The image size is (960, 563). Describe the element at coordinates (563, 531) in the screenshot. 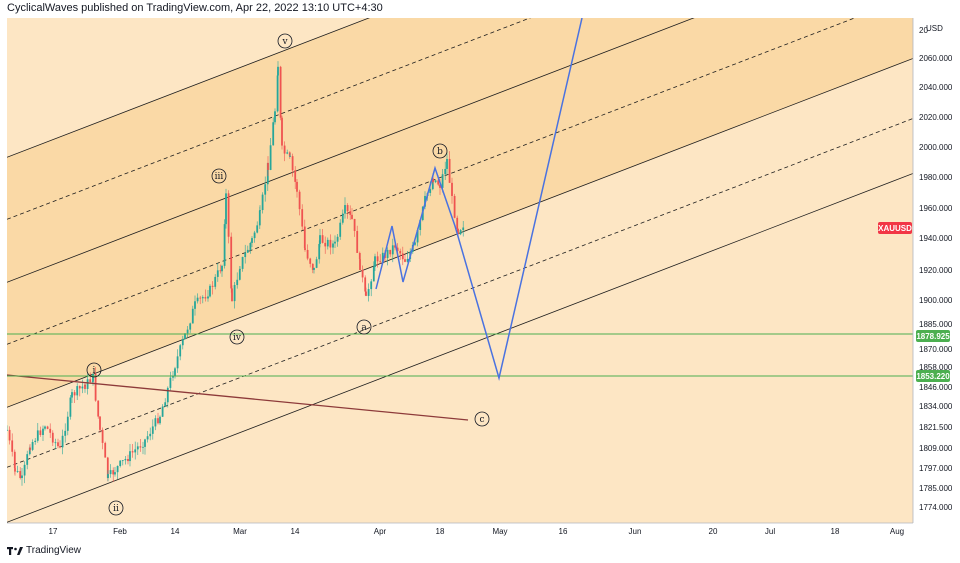

I see `time-tick-label: 16` at that location.